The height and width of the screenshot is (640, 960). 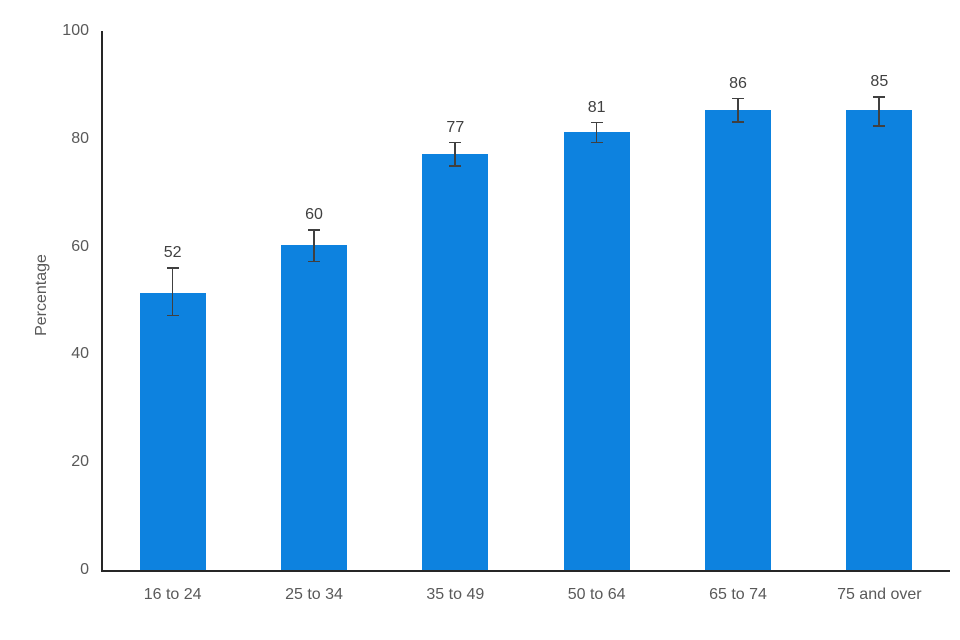 I want to click on x-axis-category-label: 50 to 64, so click(x=596, y=594).